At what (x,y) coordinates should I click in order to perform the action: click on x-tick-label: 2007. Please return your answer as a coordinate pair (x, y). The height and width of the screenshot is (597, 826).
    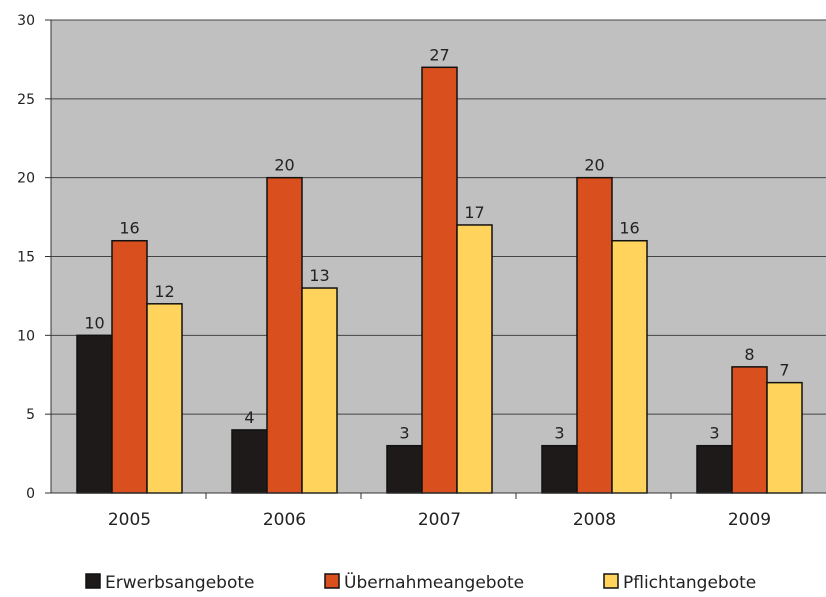
    Looking at the image, I should click on (439, 520).